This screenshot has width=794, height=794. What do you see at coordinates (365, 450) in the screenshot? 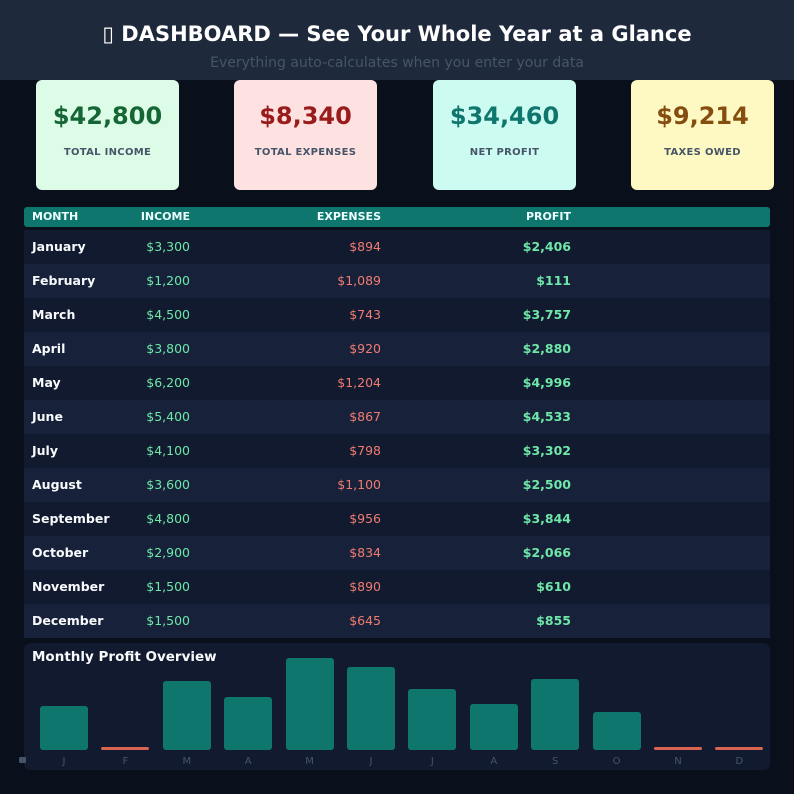
I see `cell-expenses: $798` at bounding box center [365, 450].